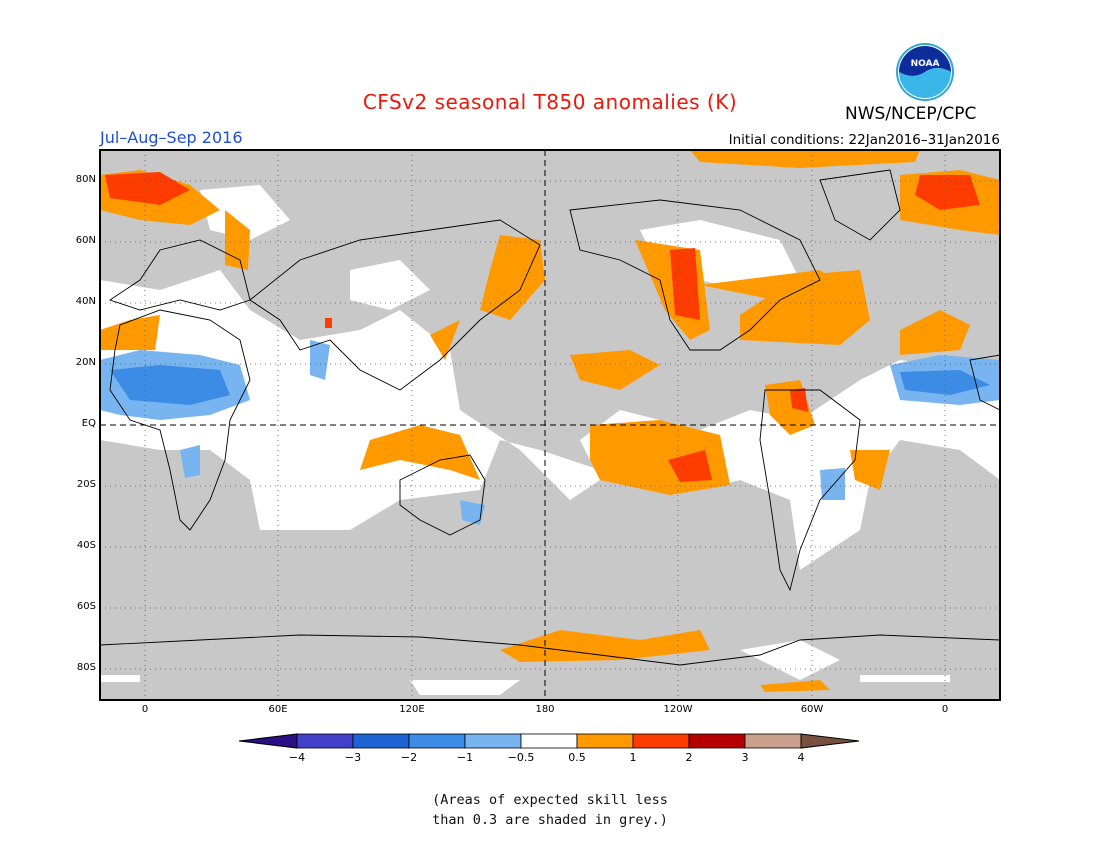 The width and height of the screenshot is (1100, 850). What do you see at coordinates (86, 545) in the screenshot?
I see `lat-label-40s: 40S` at bounding box center [86, 545].